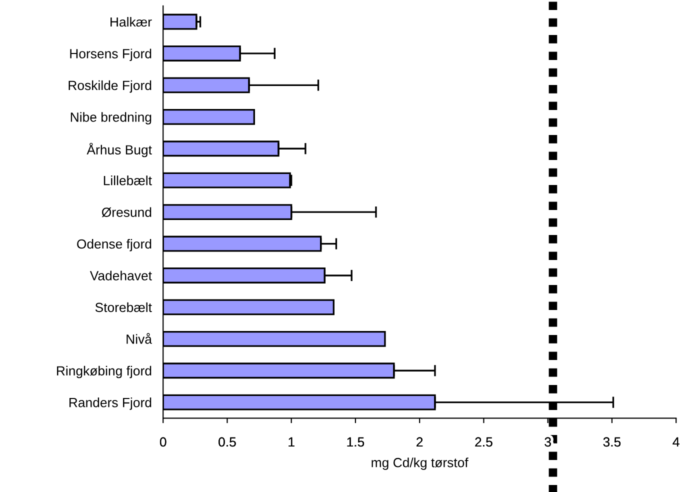 This screenshot has height=492, width=697. I want to click on y-tick-label: Horsens Fjord, so click(111, 54).